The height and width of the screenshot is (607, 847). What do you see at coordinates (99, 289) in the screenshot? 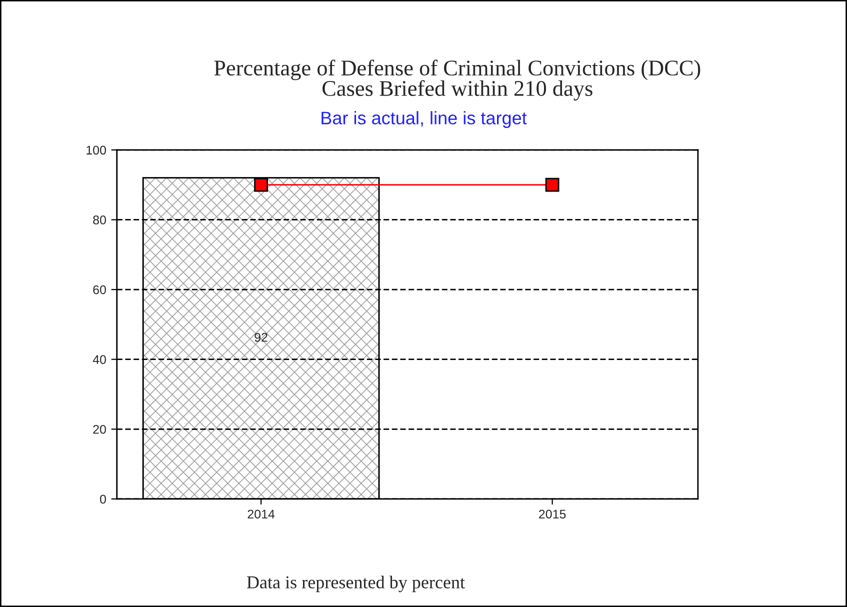
I see `y-tick-label: 60` at bounding box center [99, 289].